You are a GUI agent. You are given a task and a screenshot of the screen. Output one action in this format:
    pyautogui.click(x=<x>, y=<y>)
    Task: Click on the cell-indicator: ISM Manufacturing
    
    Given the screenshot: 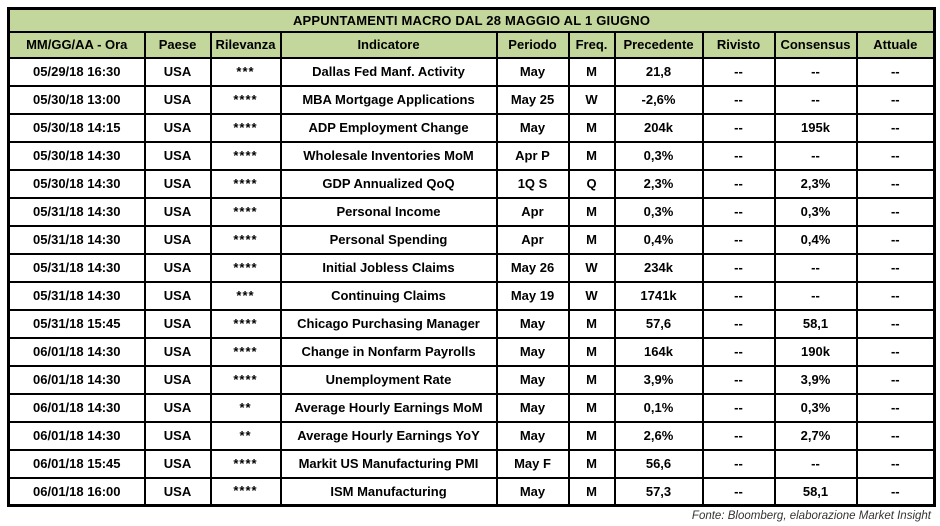 What is the action you would take?
    pyautogui.click(x=388, y=491)
    